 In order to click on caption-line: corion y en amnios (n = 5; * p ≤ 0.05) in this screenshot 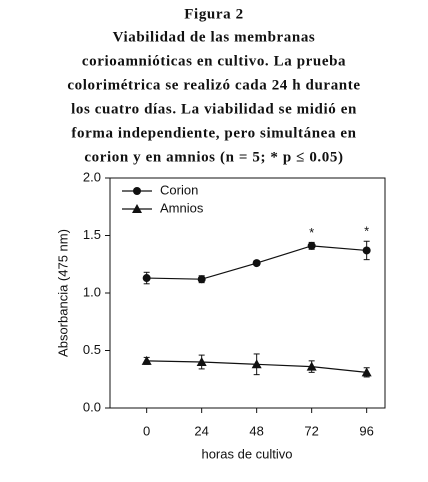, I will do `click(213, 157)`.